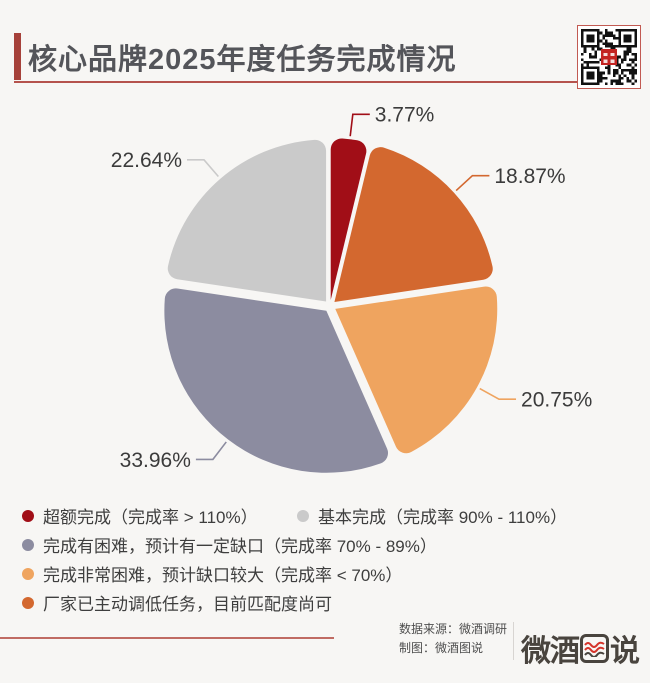  I want to click on chart-maker: 制图：微酒图说, so click(441, 648).